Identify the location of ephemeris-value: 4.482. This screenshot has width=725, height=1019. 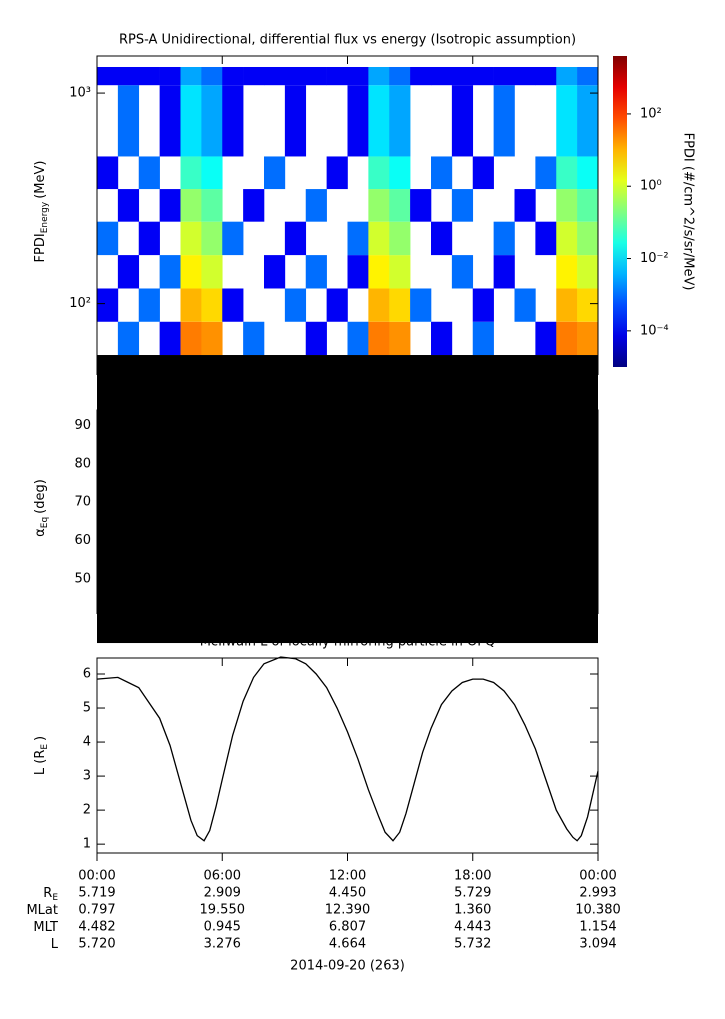
(96, 927).